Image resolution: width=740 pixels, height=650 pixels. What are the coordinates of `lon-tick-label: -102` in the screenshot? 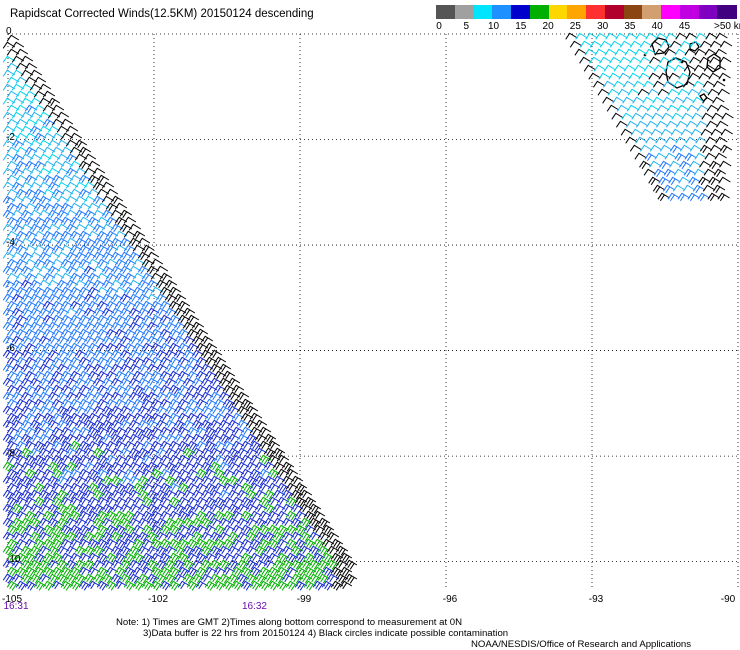 It's located at (158, 599).